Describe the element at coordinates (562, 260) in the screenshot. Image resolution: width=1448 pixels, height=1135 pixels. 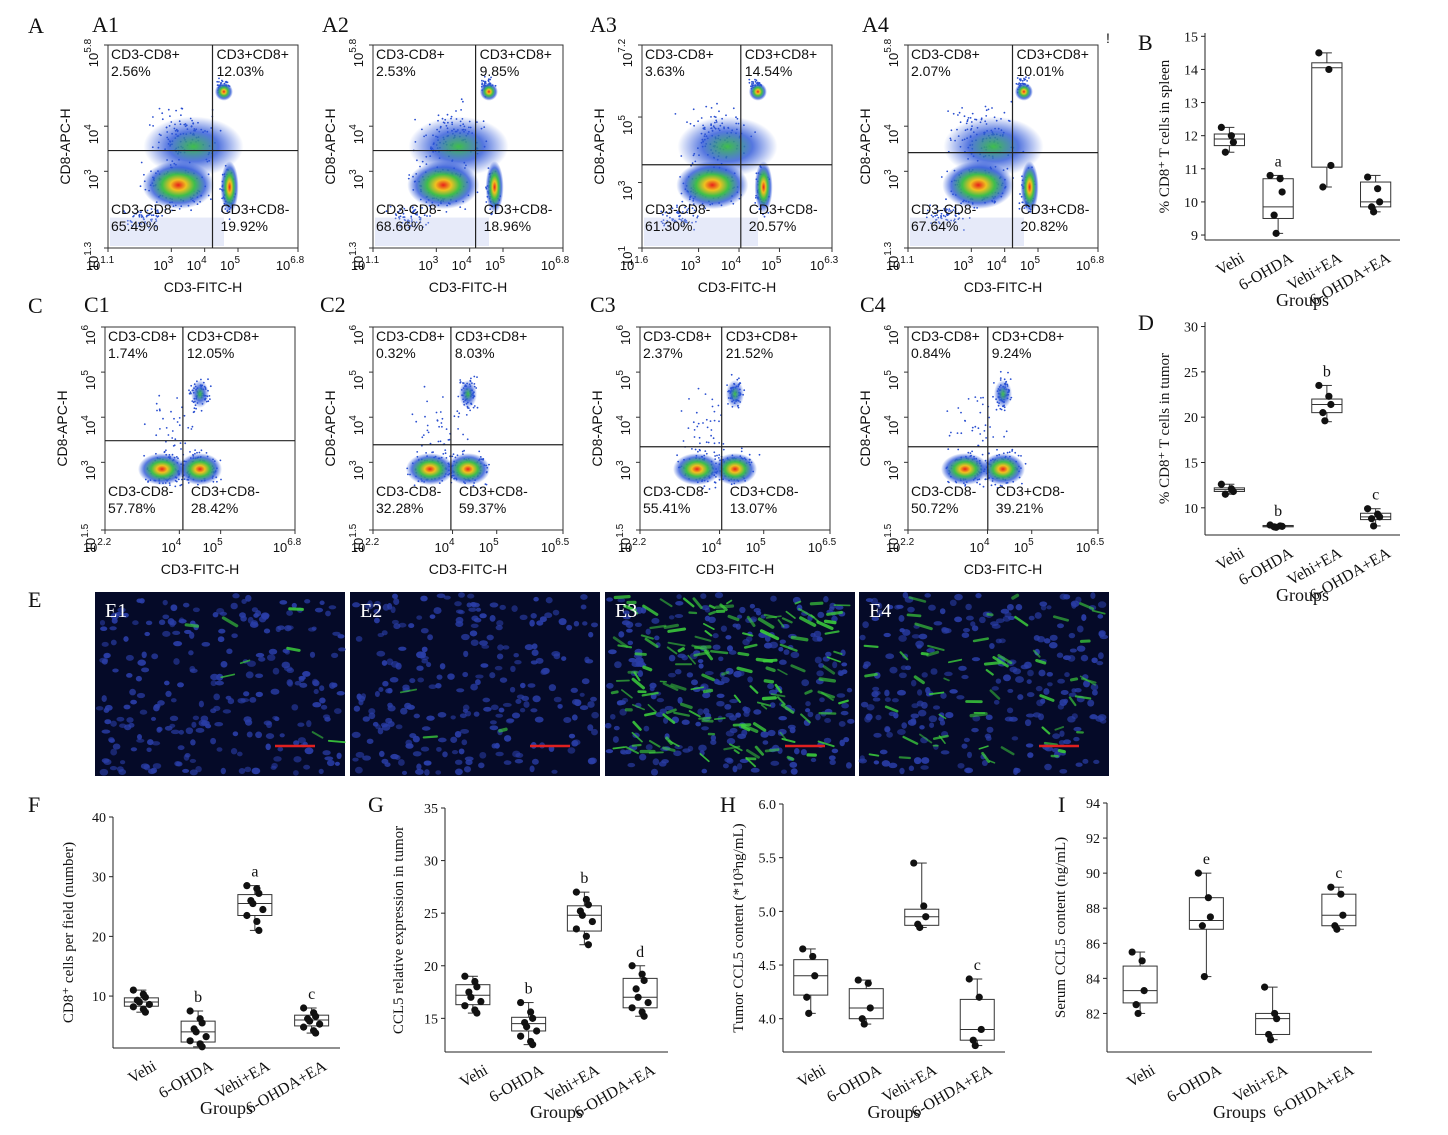
I see `tick-exponent: 6.8` at that location.